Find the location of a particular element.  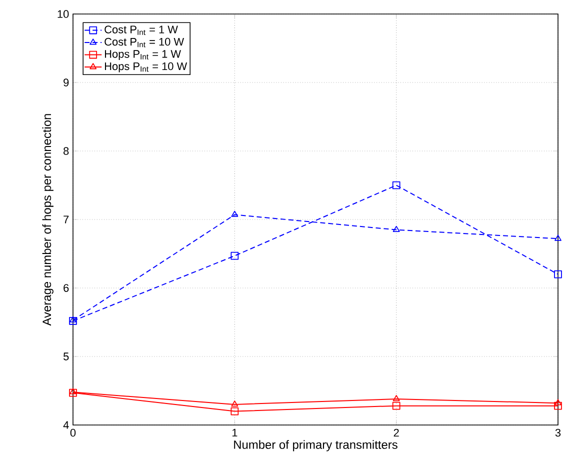

y-tick-label: 9 is located at coordinates (66, 82).